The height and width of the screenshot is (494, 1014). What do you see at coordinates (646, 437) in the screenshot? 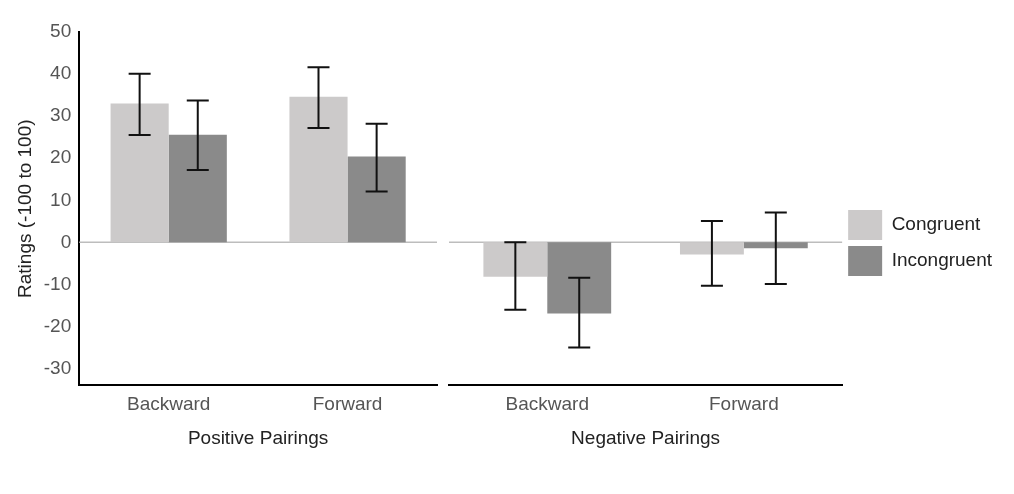
I see `x-axis-title: Negative Pairings` at bounding box center [646, 437].